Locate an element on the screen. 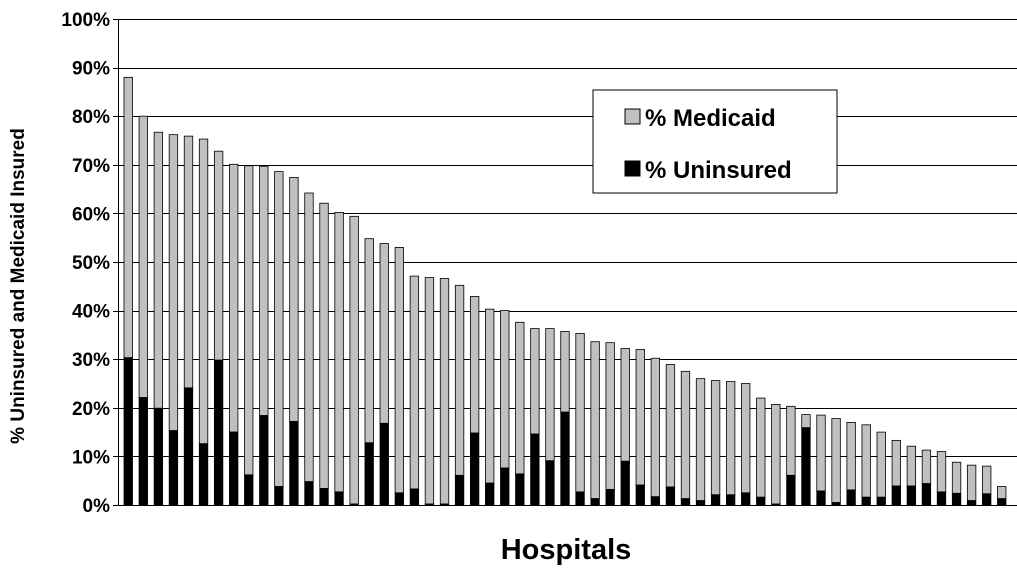  y-tick-label: 20% is located at coordinates (91, 409).